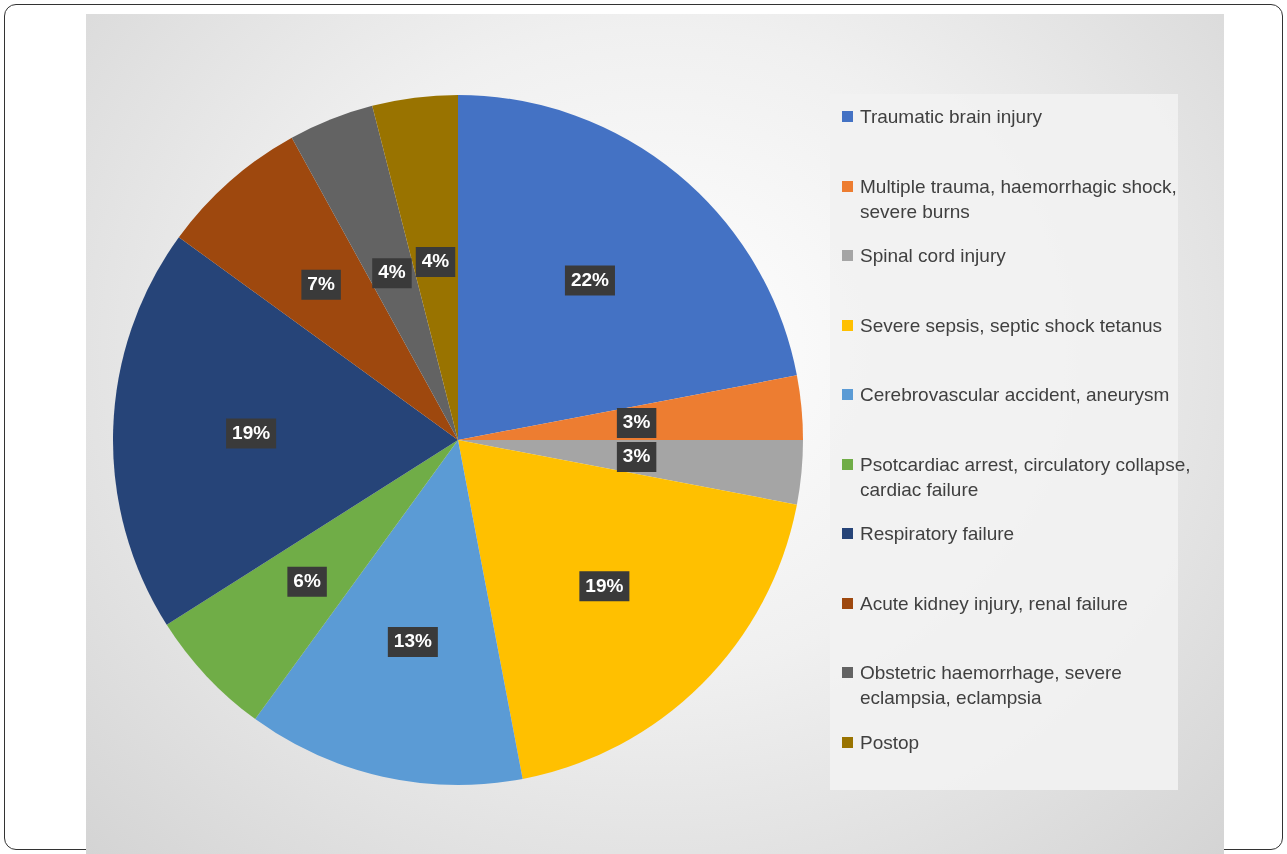 The height and width of the screenshot is (854, 1287). What do you see at coordinates (307, 580) in the screenshot?
I see `data-label: 6%` at bounding box center [307, 580].